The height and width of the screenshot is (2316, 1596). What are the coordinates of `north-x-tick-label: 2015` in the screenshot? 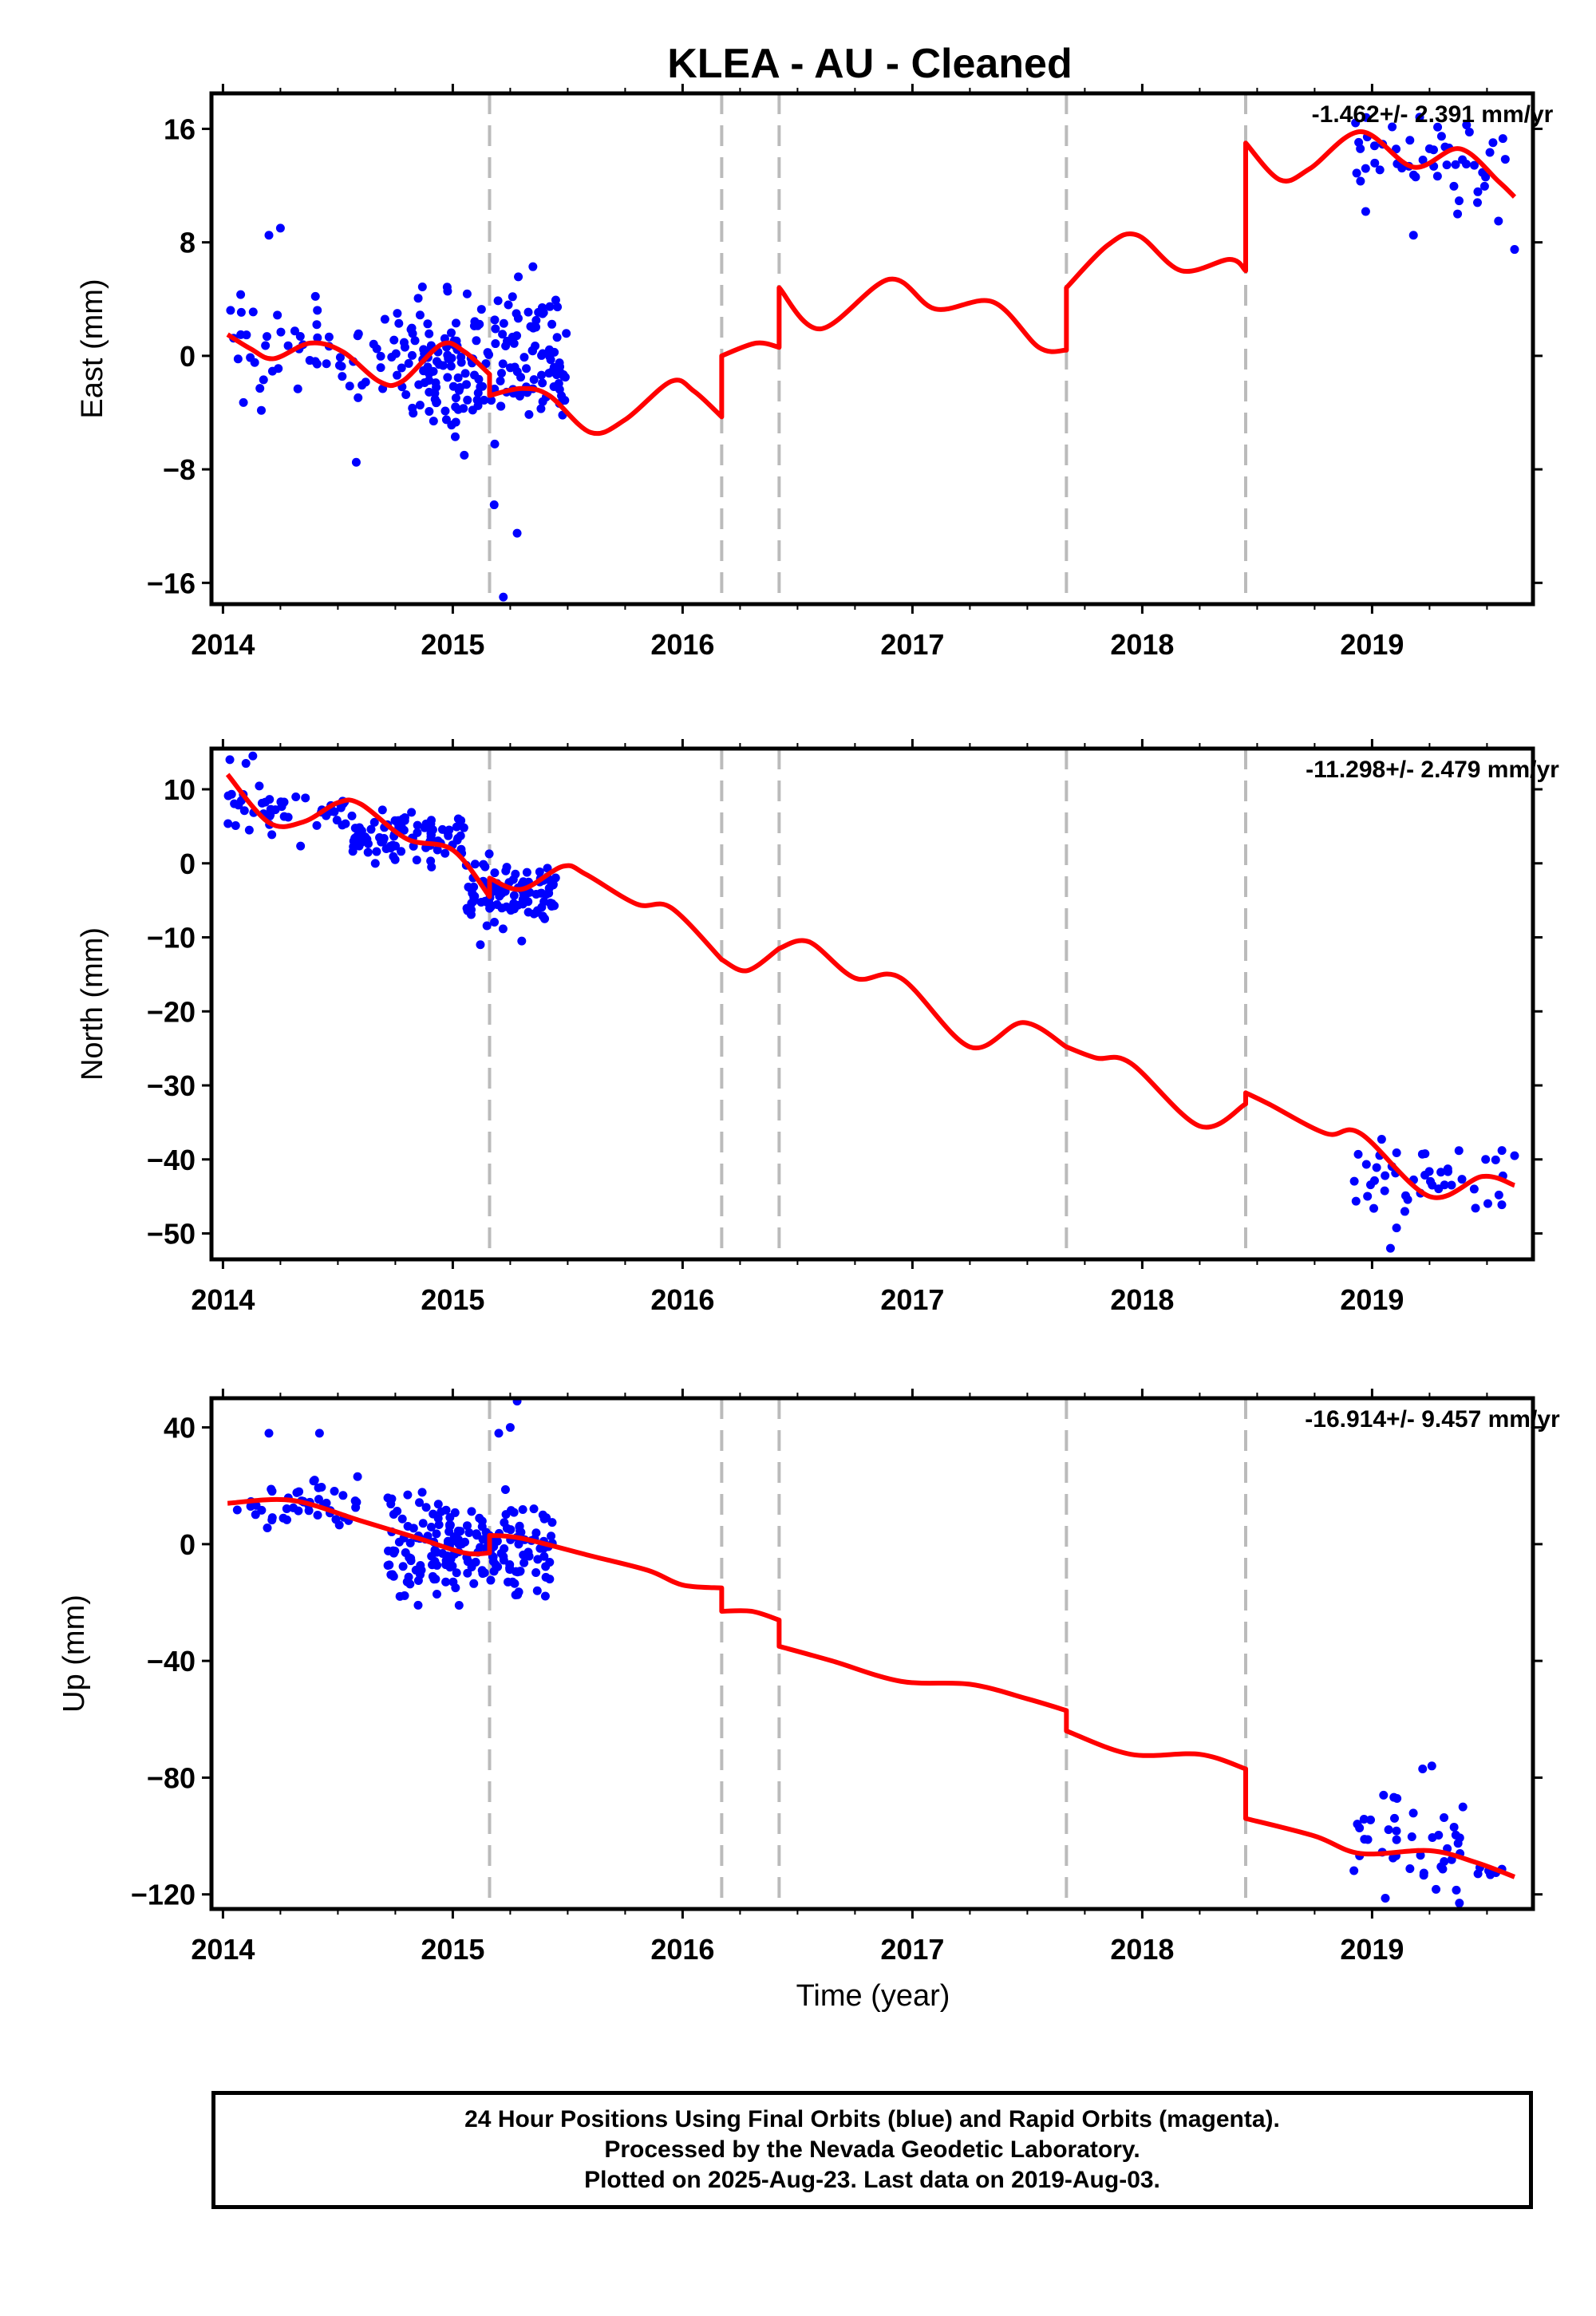 It's located at (452, 1299).